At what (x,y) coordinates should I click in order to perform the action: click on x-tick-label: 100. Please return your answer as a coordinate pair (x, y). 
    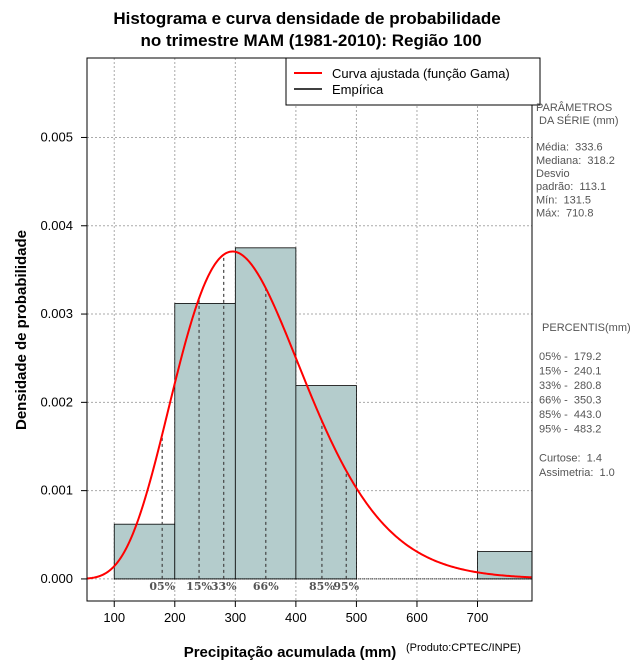
    Looking at the image, I should click on (114, 617).